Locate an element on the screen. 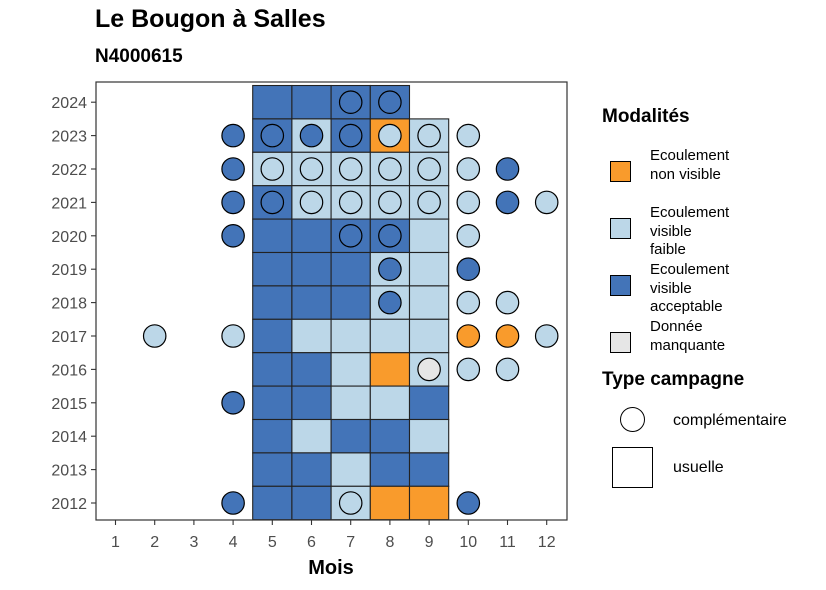 This screenshot has height=590, width=826. y-tick-label: 2013 is located at coordinates (69, 471).